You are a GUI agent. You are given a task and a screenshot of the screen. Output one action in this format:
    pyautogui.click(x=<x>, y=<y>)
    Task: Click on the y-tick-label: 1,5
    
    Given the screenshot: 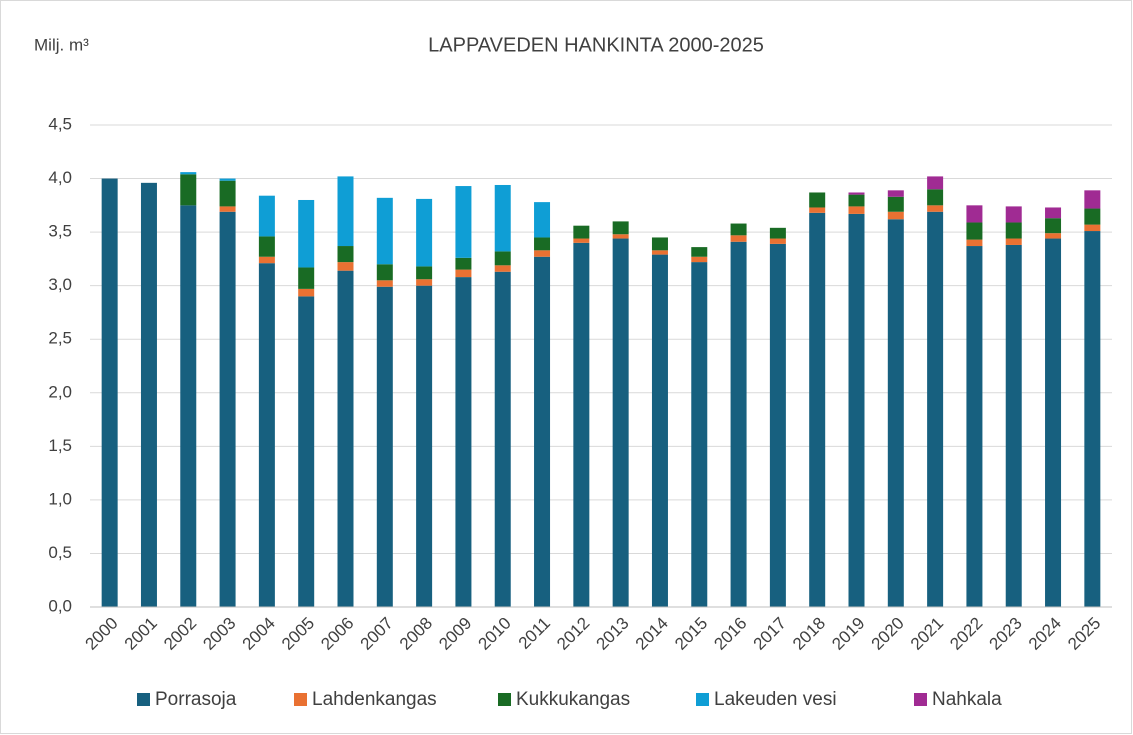 What is the action you would take?
    pyautogui.click(x=60, y=445)
    